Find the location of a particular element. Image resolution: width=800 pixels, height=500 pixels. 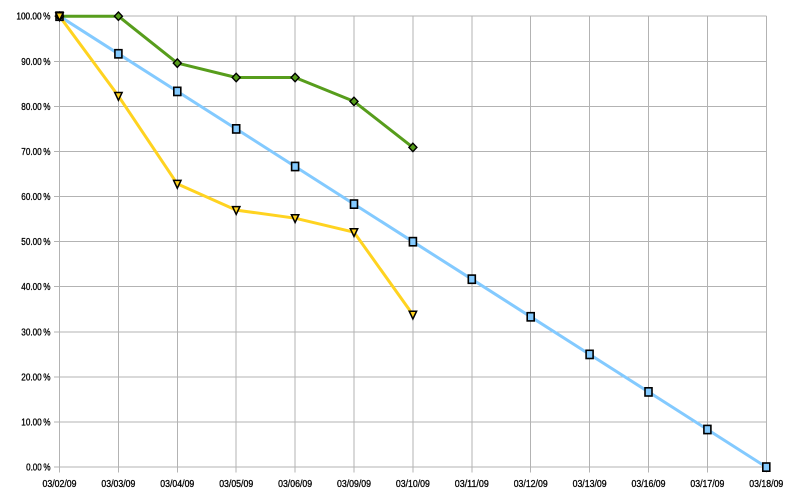

svg-text: 03/12/09 is located at coordinates (531, 484).